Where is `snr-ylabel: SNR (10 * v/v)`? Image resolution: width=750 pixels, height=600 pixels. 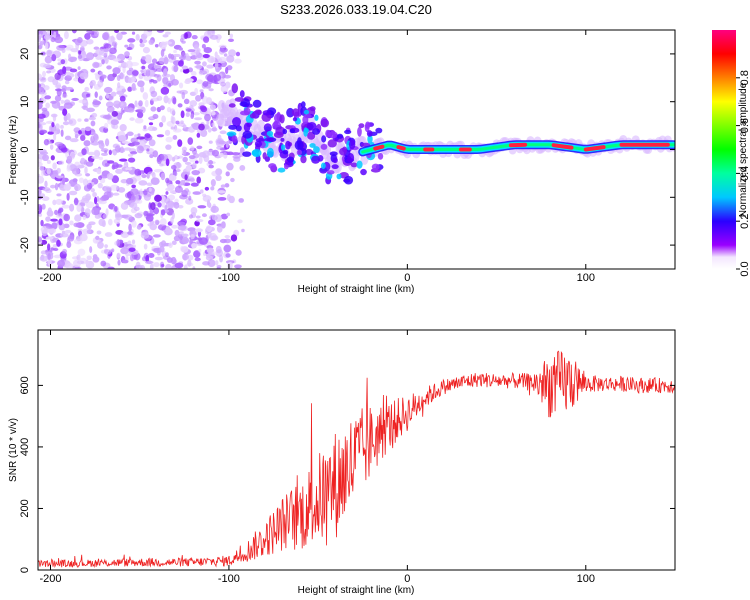 snr-ylabel: SNR (10 * v/v) is located at coordinates (13, 450).